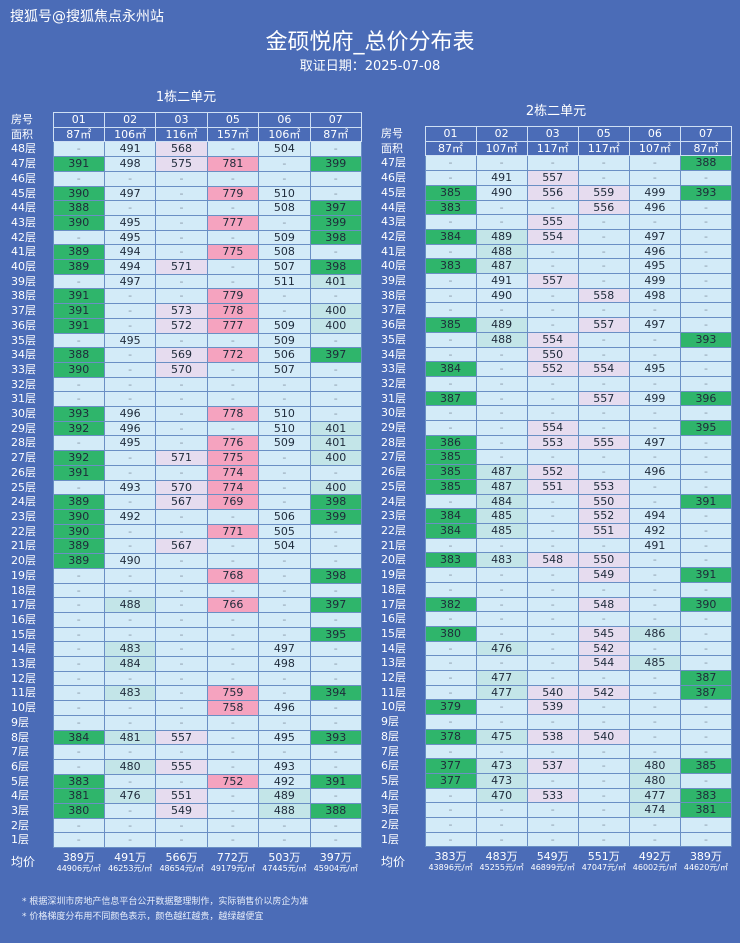 This screenshot has width=740, height=943. What do you see at coordinates (501, 339) in the screenshot?
I see `price-cell: 488` at bounding box center [501, 339].